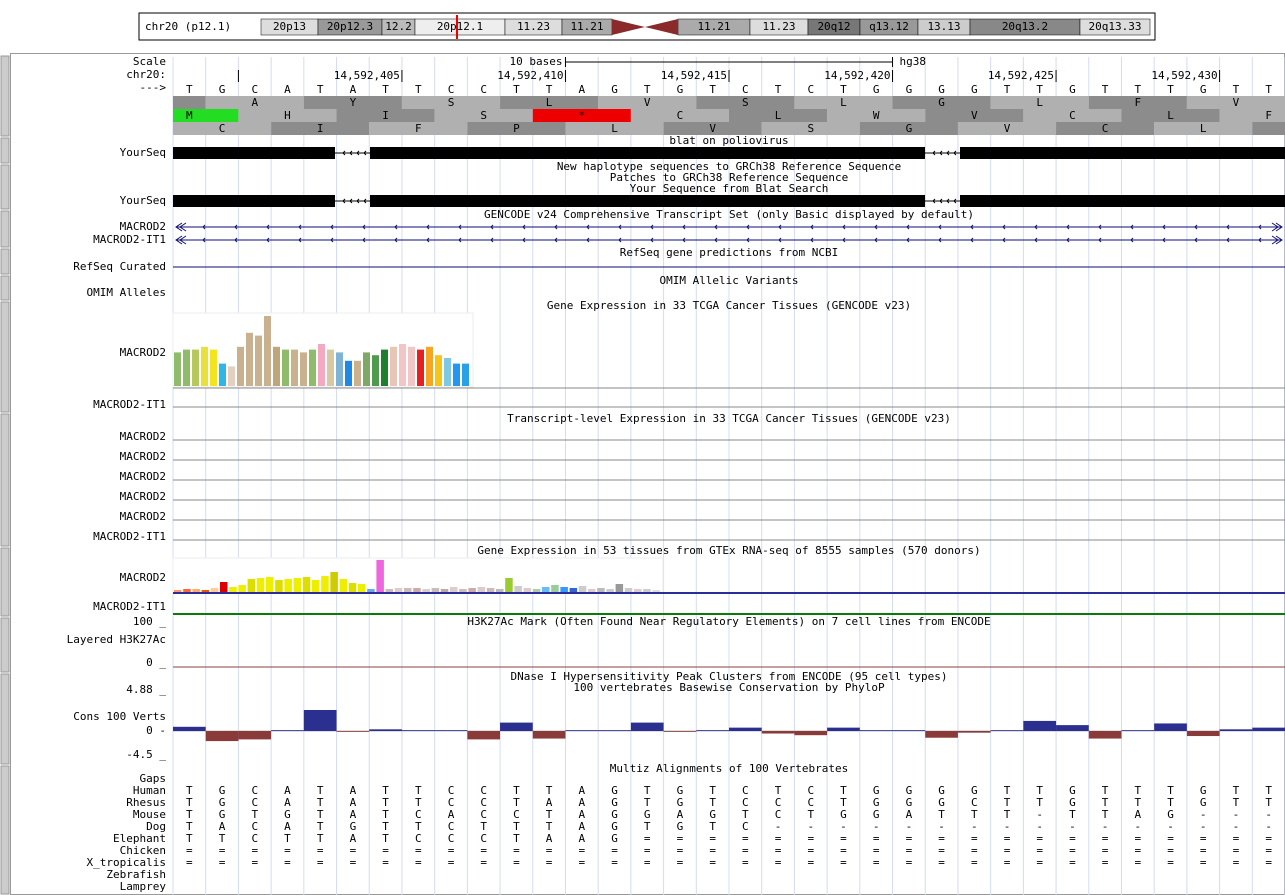  Describe the element at coordinates (647, 201) in the screenshot. I see `alignment-block` at that location.